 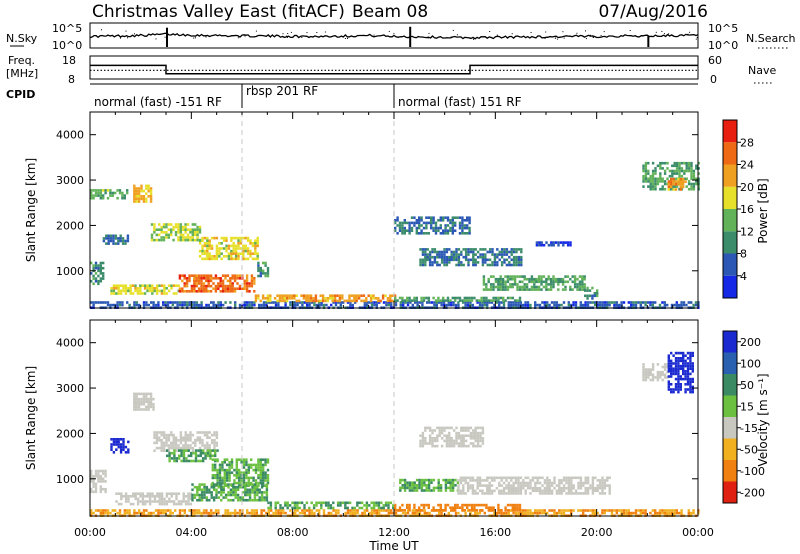 I want to click on nave-tick-top: 60, so click(x=715, y=60).